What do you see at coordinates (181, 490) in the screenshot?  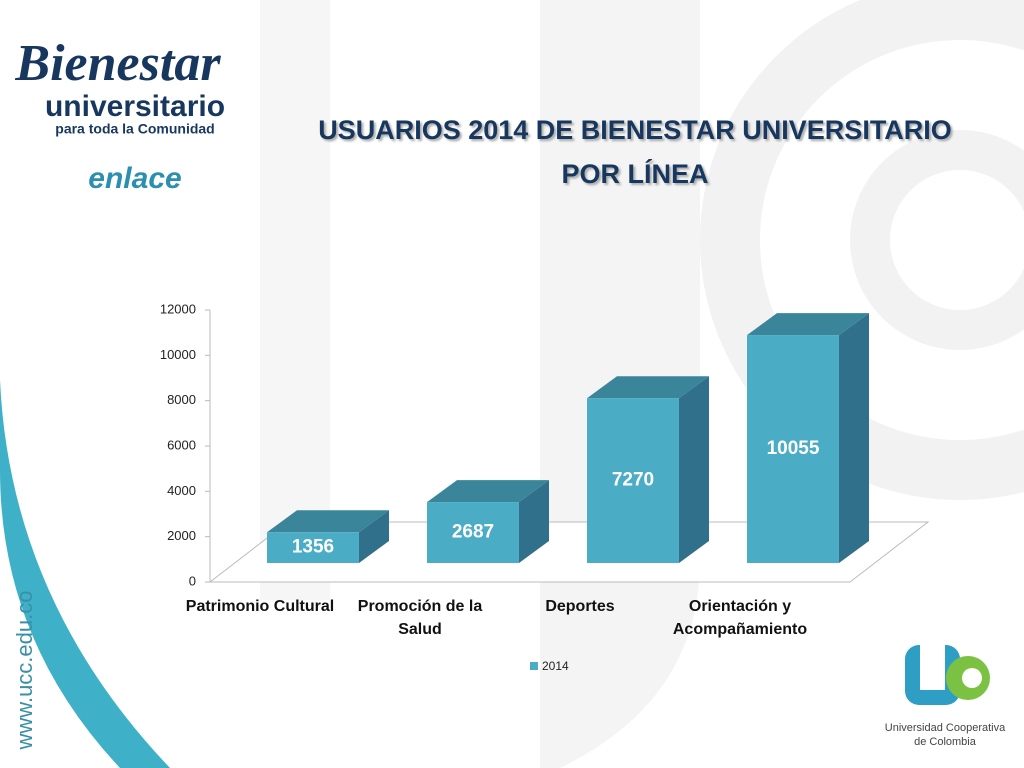 I see `y-tick-label: 4000` at bounding box center [181, 490].